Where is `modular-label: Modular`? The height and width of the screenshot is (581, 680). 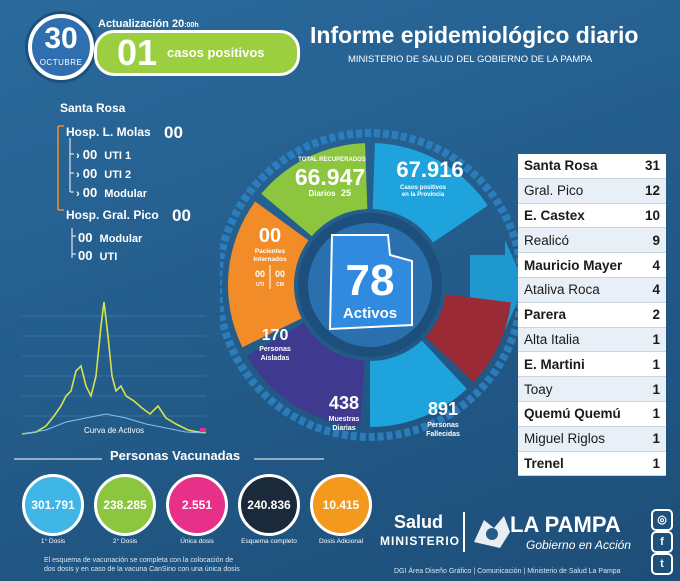
modular-label: Modular is located at coordinates (126, 194).